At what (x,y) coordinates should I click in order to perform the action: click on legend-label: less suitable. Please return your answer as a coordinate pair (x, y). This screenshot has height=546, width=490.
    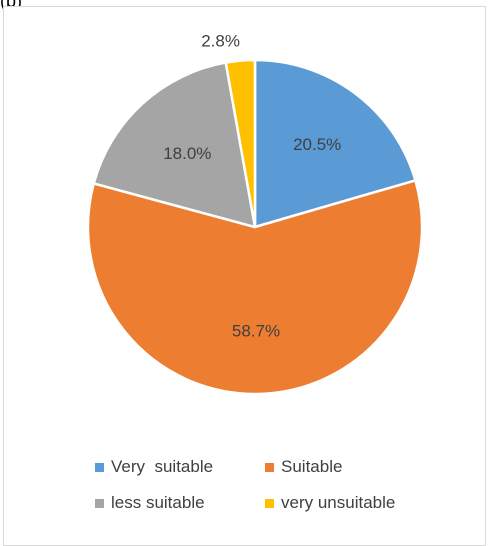
    Looking at the image, I should click on (158, 502).